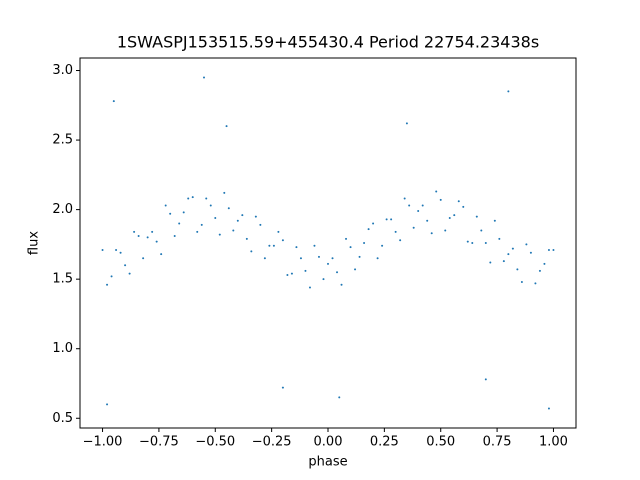 This screenshot has width=640, height=480. Describe the element at coordinates (215, 442) in the screenshot. I see `x-tick-label: −0.50` at that location.